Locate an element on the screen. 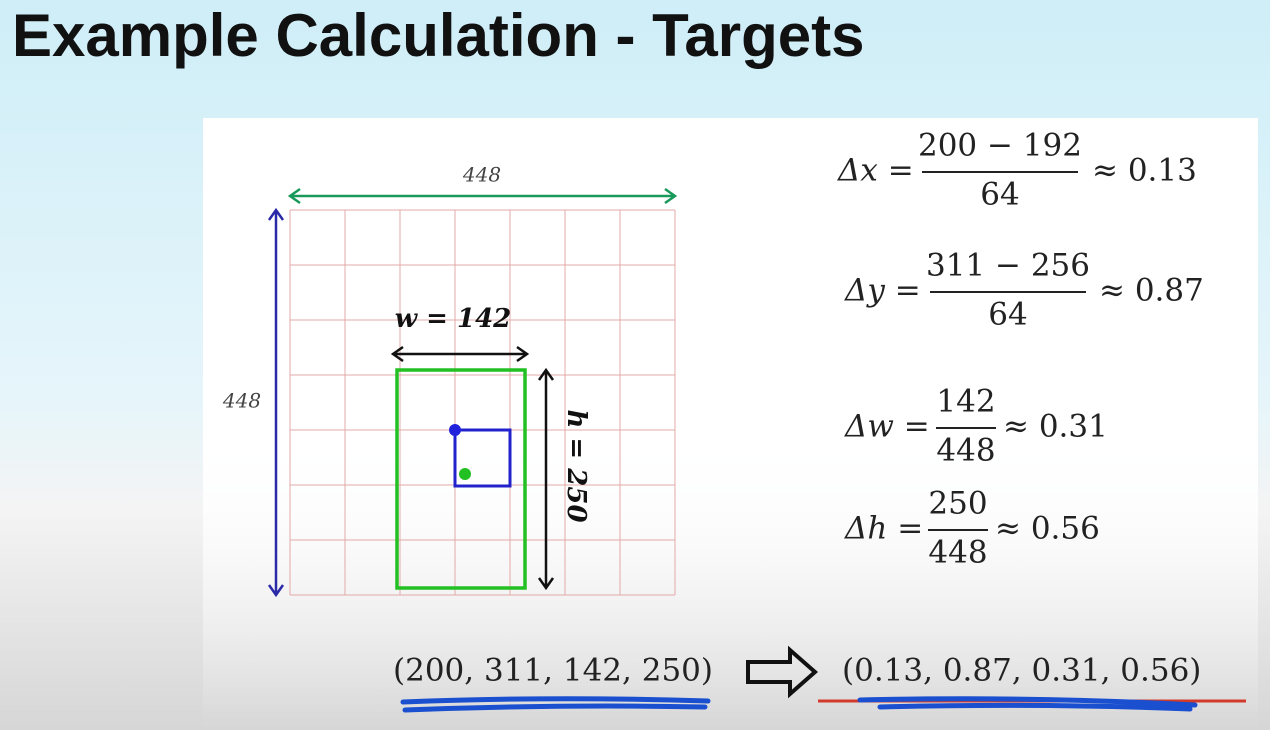 The image size is (1270, 730). height-arrow is located at coordinates (276, 402).